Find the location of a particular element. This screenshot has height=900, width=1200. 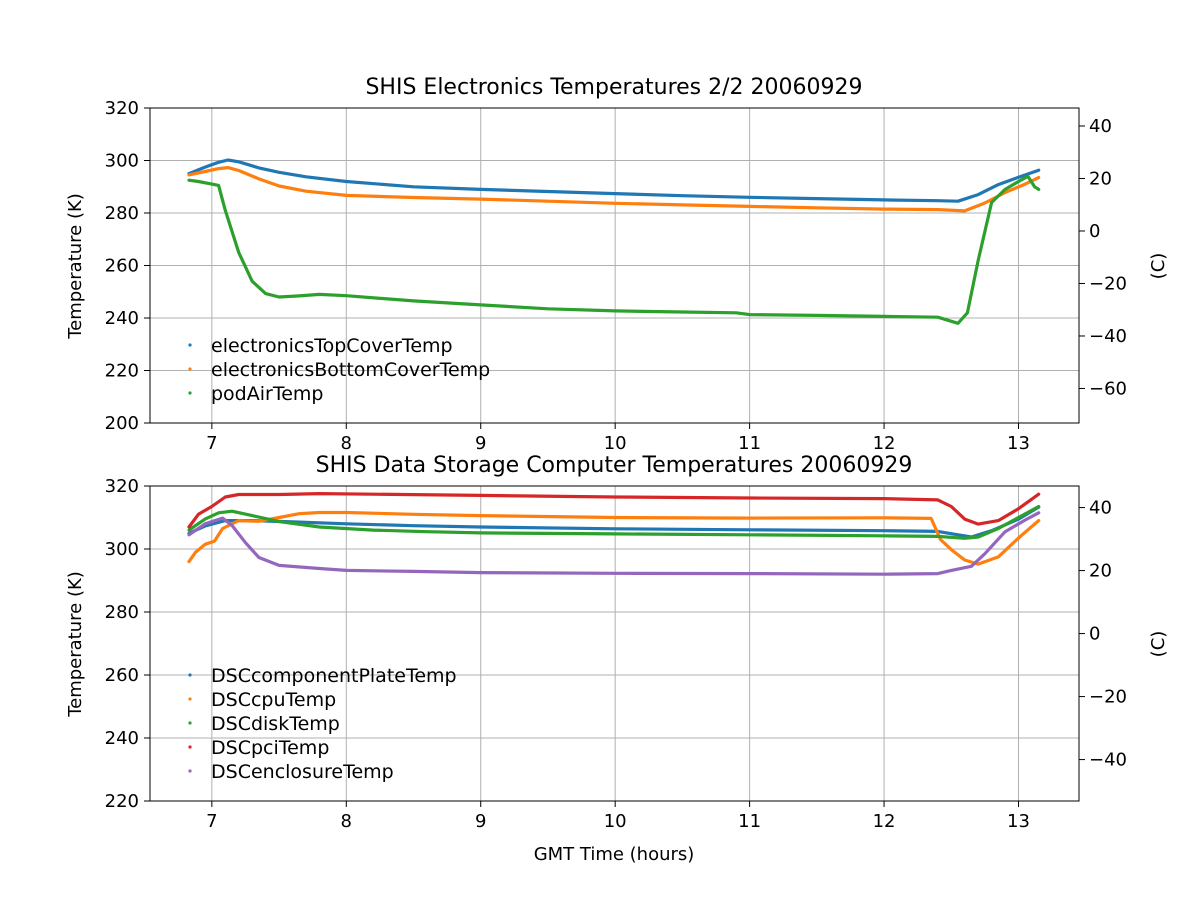

y-tick-label: 200 is located at coordinates (122, 423).